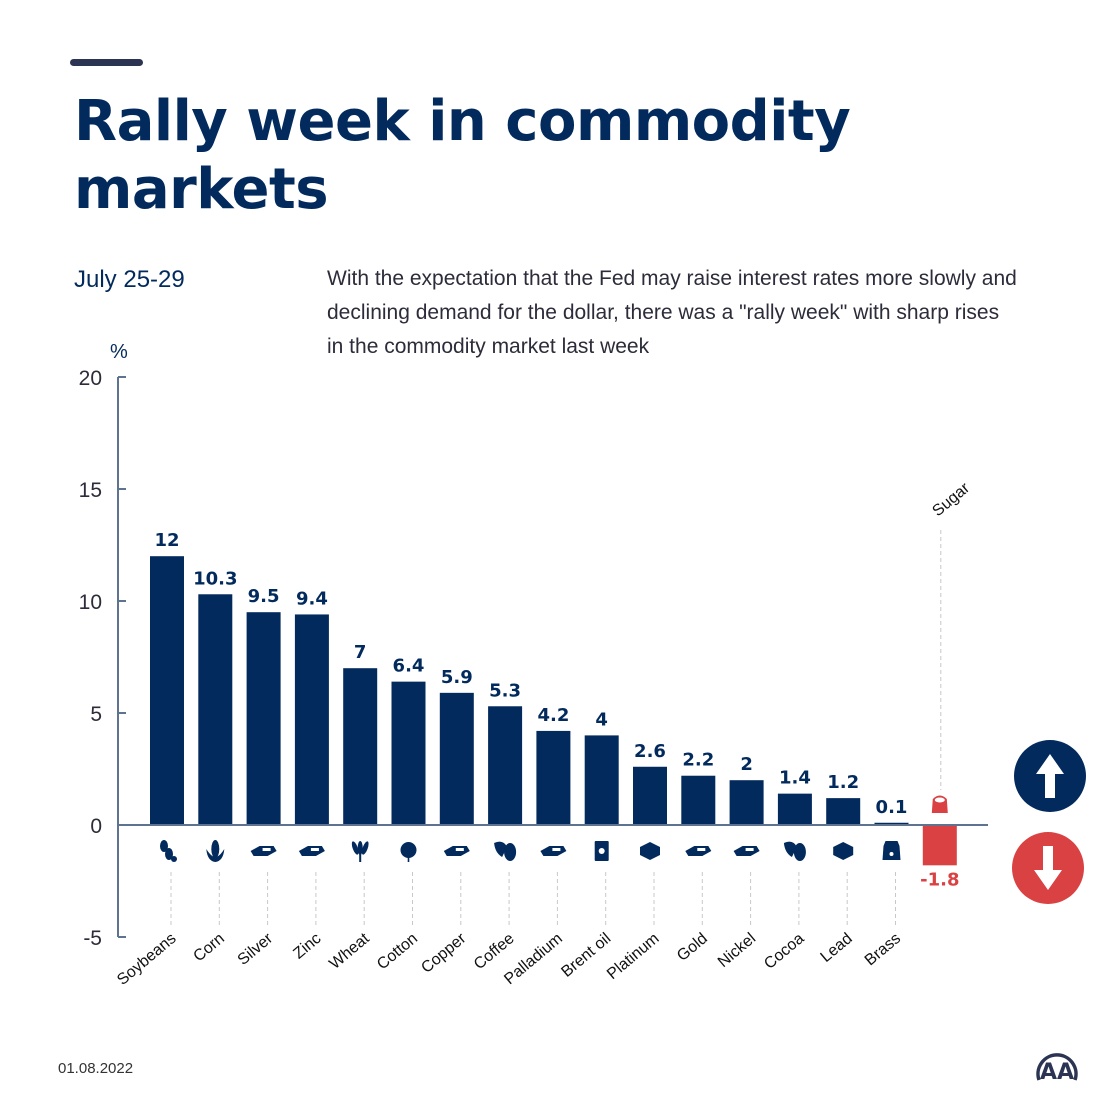  I want to click on date-range: July 25-29, so click(129, 279).